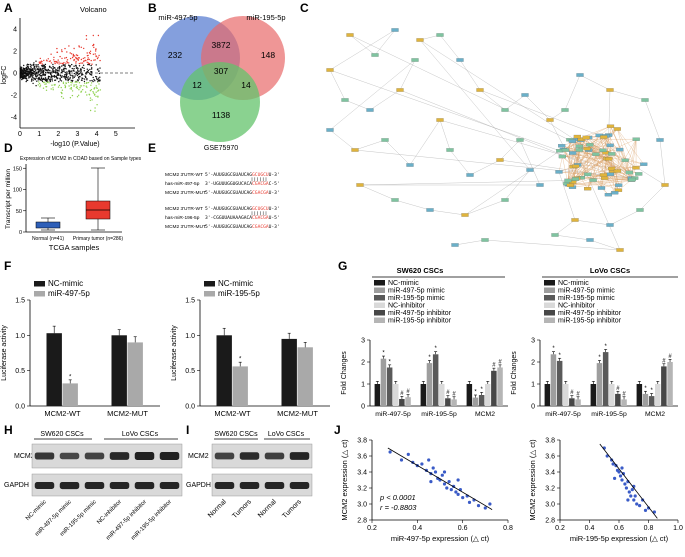 This screenshot has height=557, width=685. I want to click on sequence-name: MCM2 3'UTR-WT, so click(184, 209).